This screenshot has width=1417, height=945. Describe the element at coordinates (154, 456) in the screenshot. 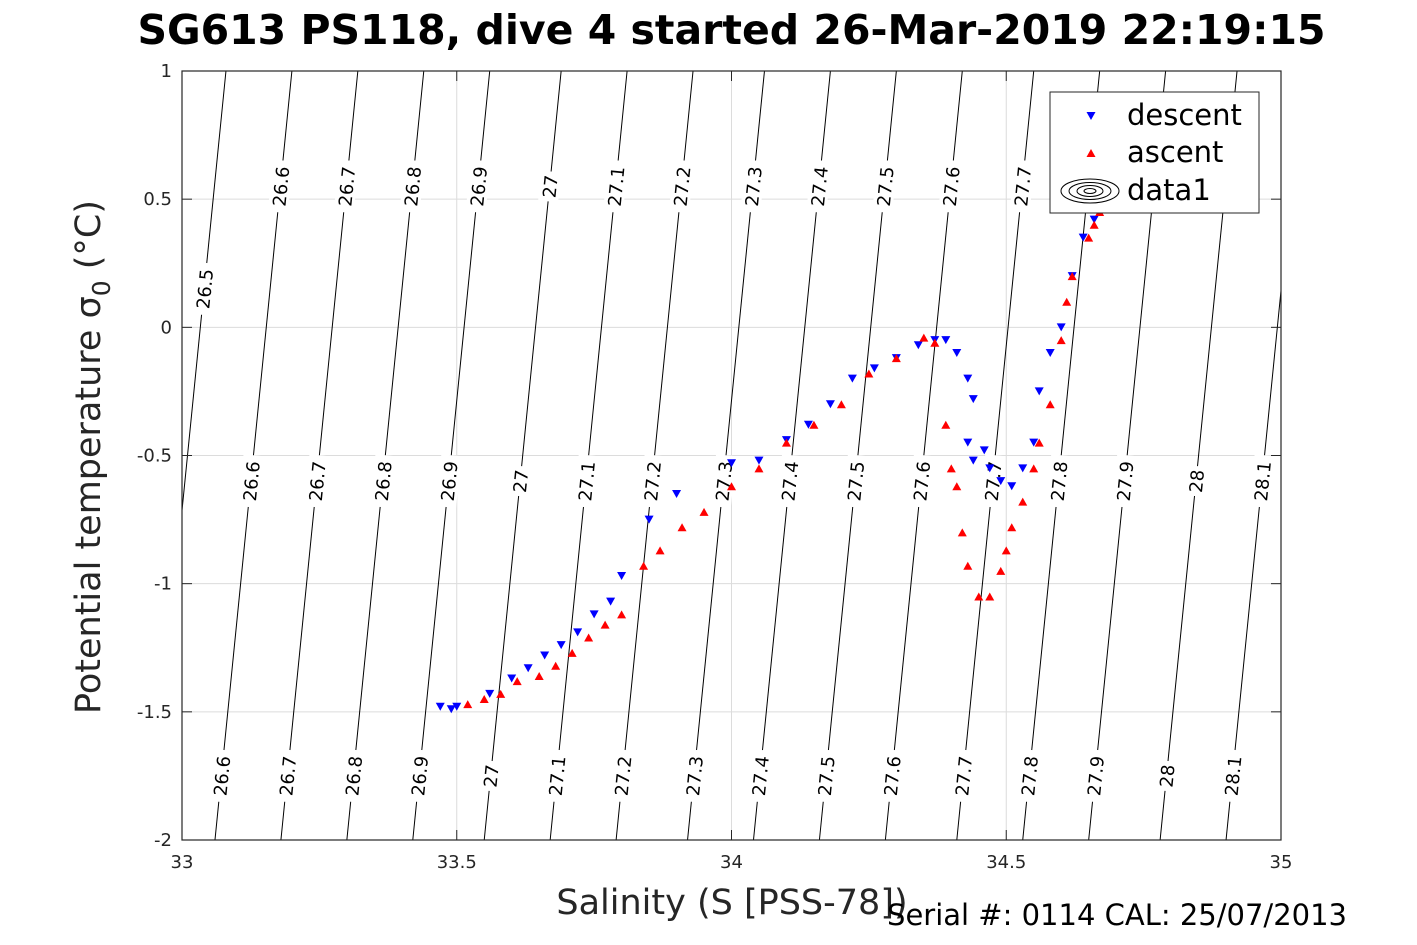

I see `y-tick-label: -0.5` at that location.